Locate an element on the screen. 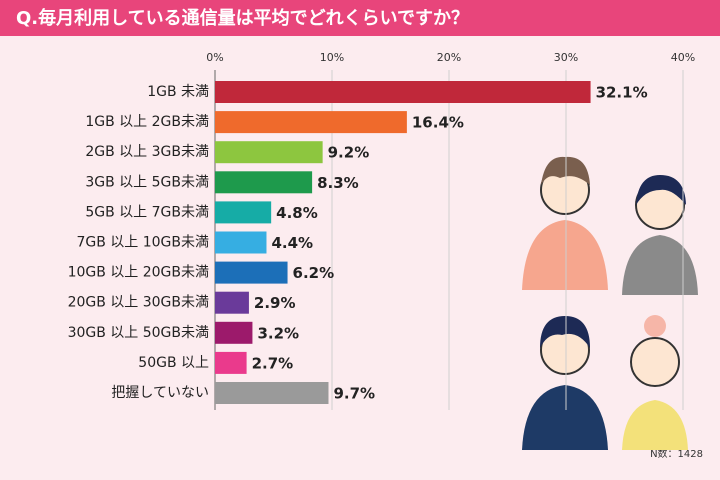  y-tick-label: 1GB 未満 is located at coordinates (178, 92).